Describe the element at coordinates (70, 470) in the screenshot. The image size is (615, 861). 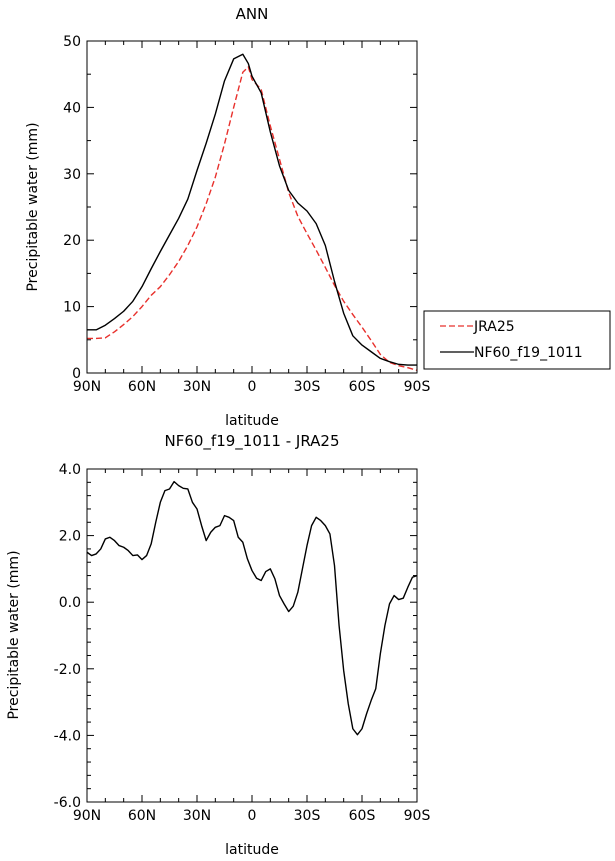
I see `bottom-y-tick-label: 4.0` at that location.